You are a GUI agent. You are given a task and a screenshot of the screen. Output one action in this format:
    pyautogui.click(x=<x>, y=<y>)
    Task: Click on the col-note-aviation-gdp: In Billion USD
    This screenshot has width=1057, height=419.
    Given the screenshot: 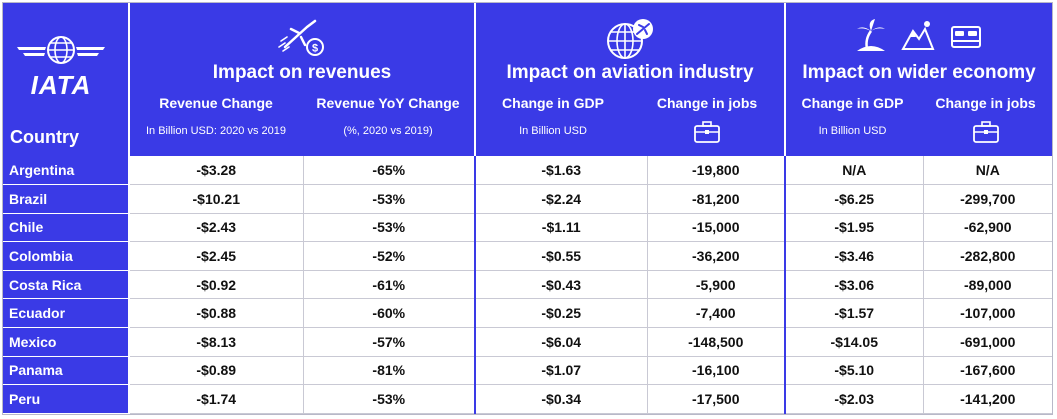 What is the action you would take?
    pyautogui.click(x=553, y=131)
    